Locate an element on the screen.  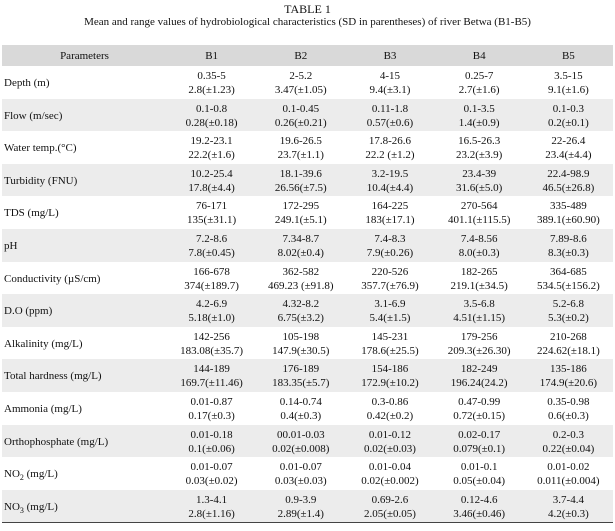
mean-sd-value: 9.1(±1.6) is located at coordinates (568, 90).